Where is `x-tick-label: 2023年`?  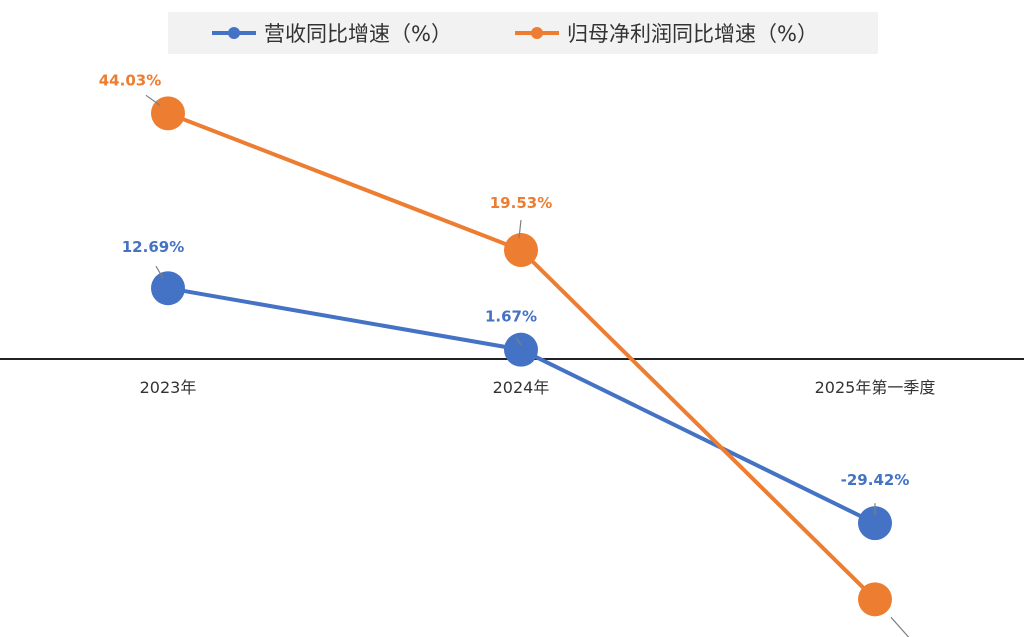 x-tick-label: 2023年 is located at coordinates (168, 387).